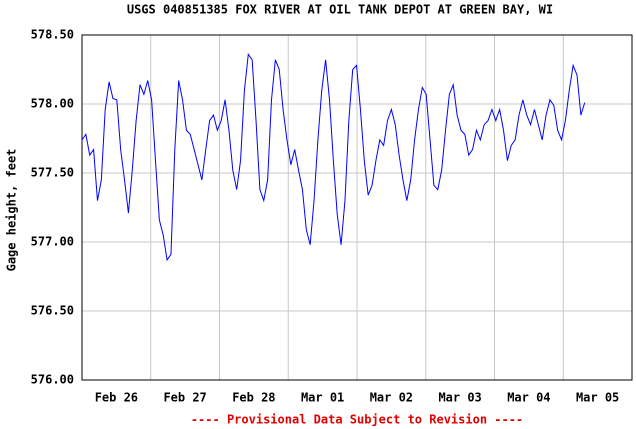 This screenshot has width=636, height=429. I want to click on y-axis-label: Gage height, feet, so click(12, 210).